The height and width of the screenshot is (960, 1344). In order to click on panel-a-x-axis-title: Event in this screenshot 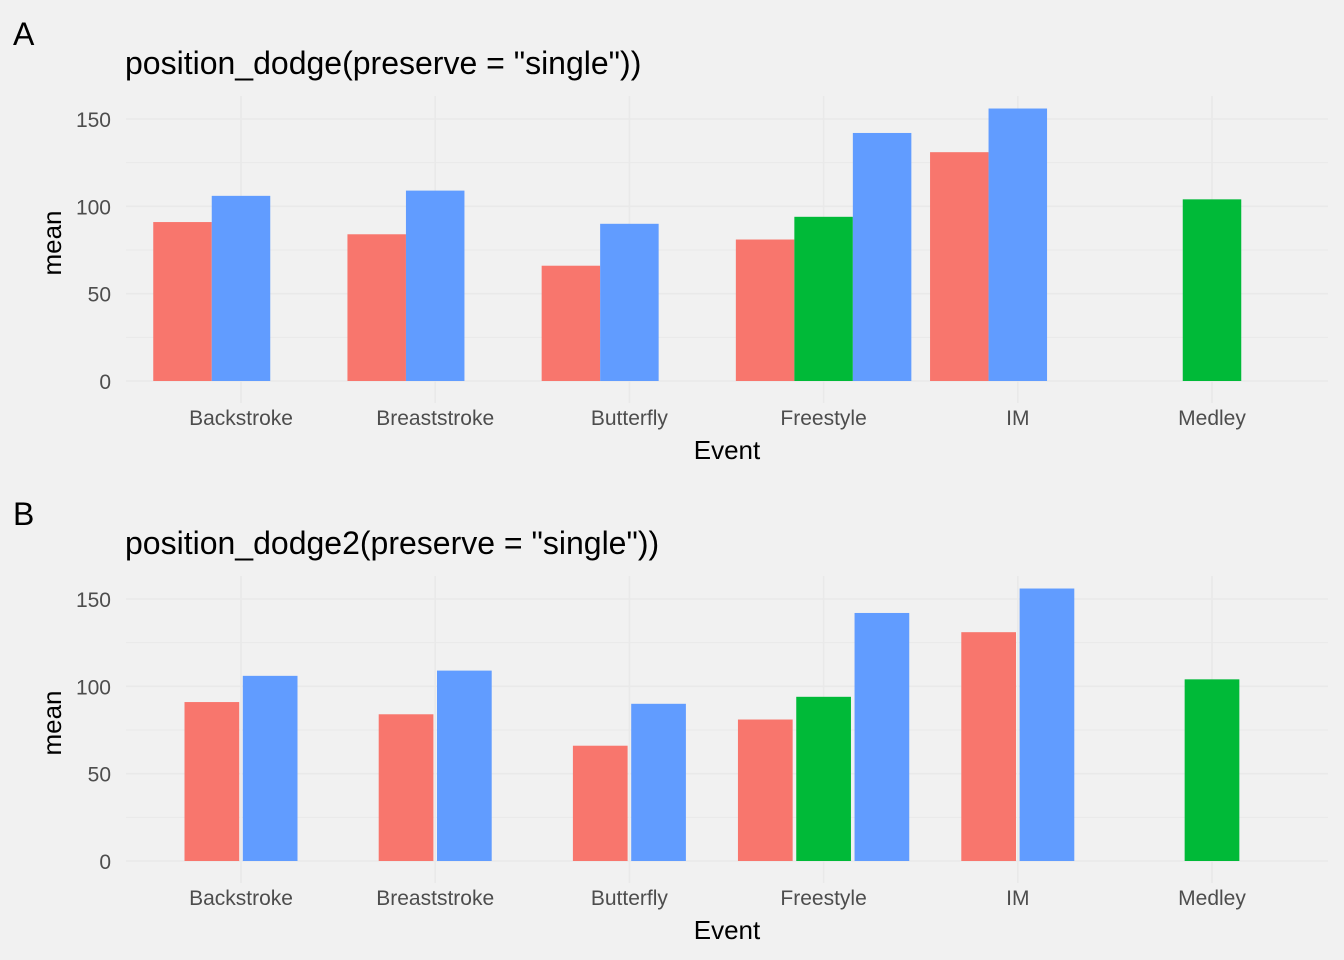, I will do `click(727, 450)`.